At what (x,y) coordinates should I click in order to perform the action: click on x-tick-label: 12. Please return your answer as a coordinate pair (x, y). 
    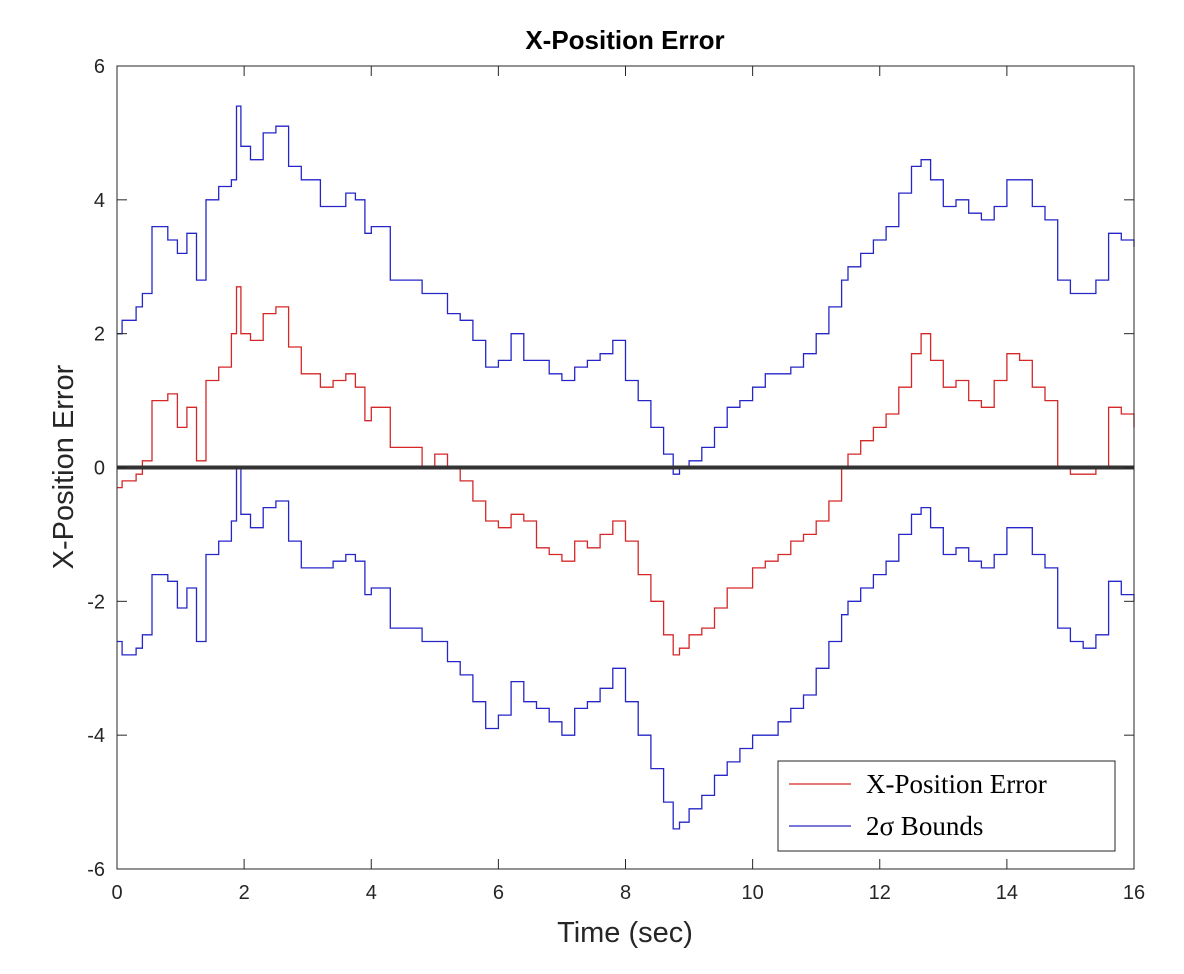
    Looking at the image, I should click on (880, 893).